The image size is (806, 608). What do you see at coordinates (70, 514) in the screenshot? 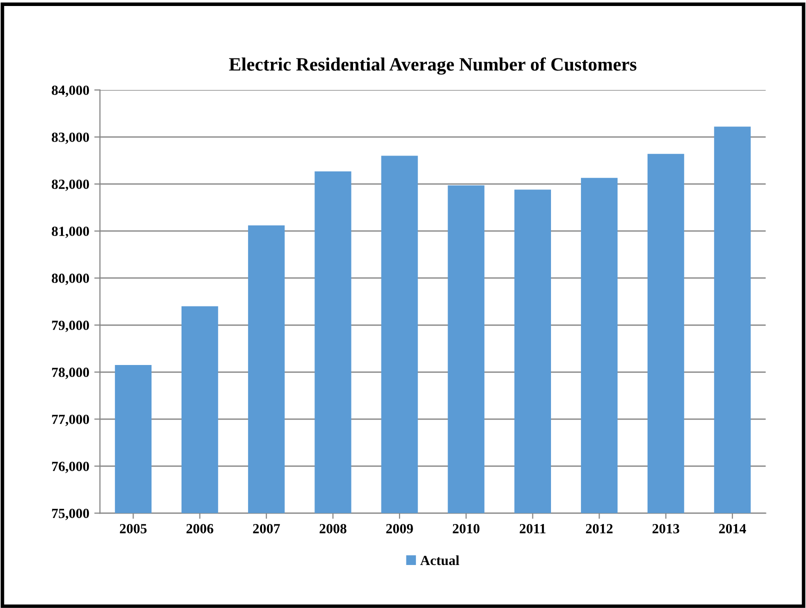
I see `y-tick-label: 75,000` at bounding box center [70, 514].